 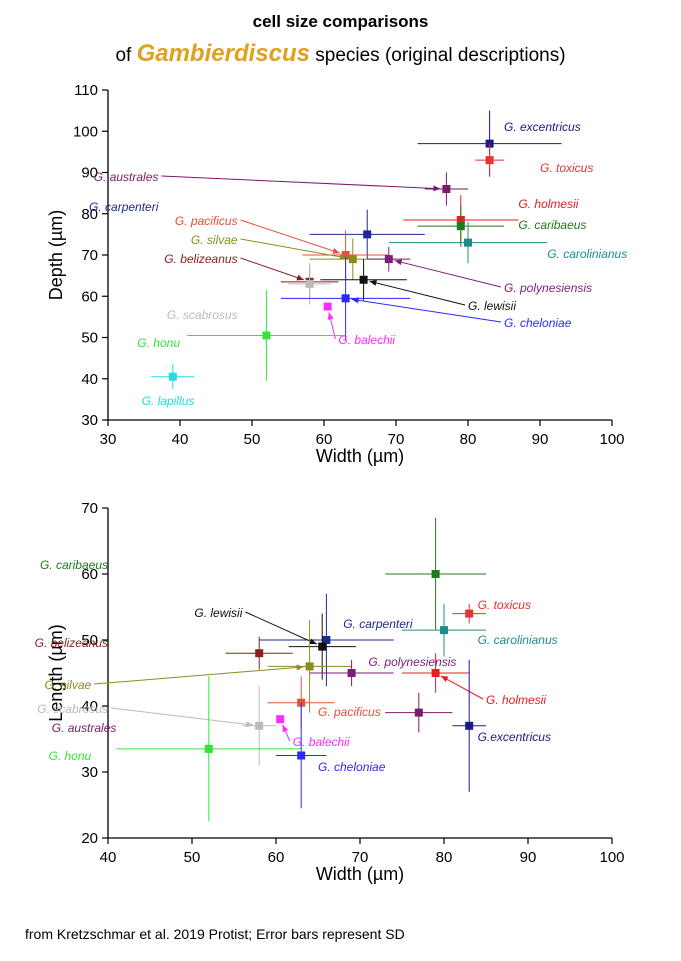 What do you see at coordinates (200, 259) in the screenshot?
I see `species-label: G. belizeanus` at bounding box center [200, 259].